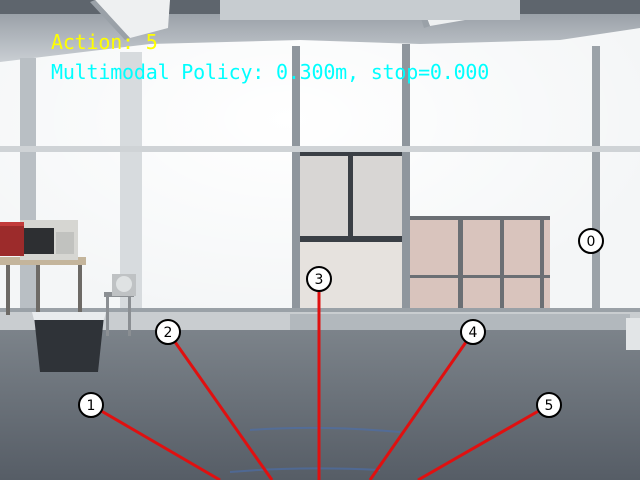 This screenshot has height=480, width=640. Describe the element at coordinates (130, 20) in the screenshot. I see `ceiling-light-left` at that location.